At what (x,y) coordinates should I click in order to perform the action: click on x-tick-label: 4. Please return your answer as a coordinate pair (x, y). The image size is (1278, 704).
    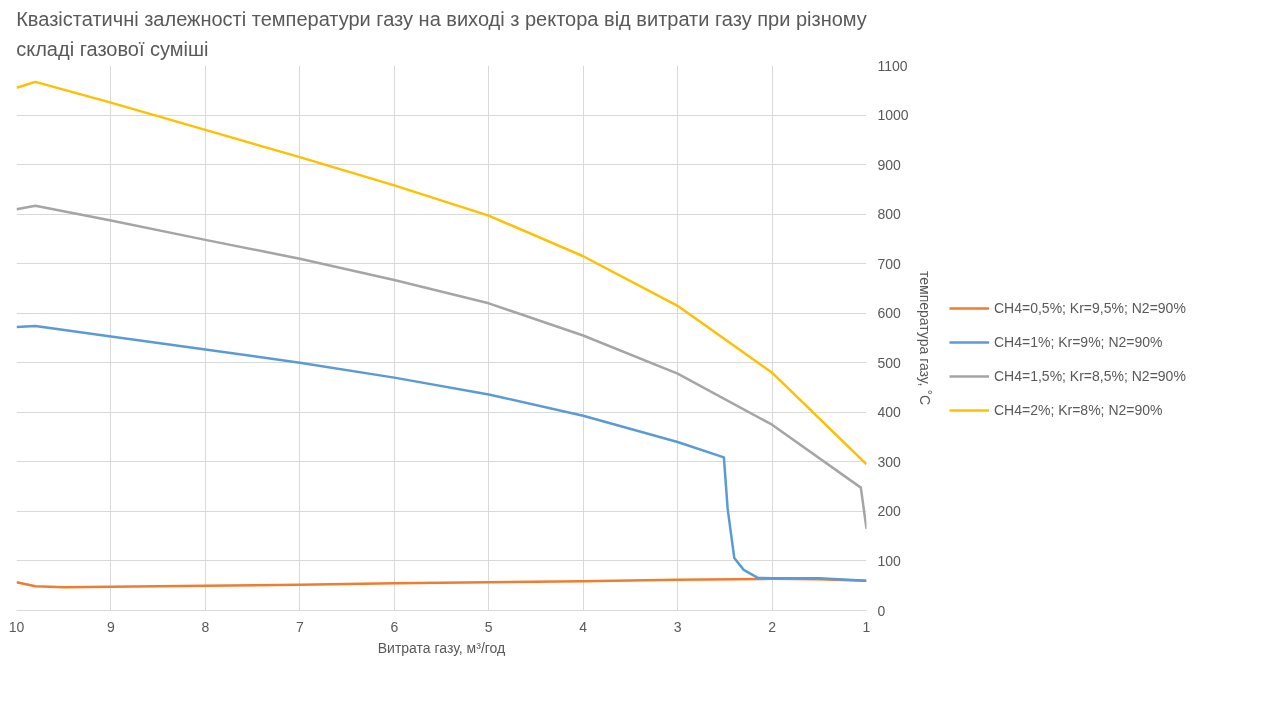
    Looking at the image, I should click on (583, 626).